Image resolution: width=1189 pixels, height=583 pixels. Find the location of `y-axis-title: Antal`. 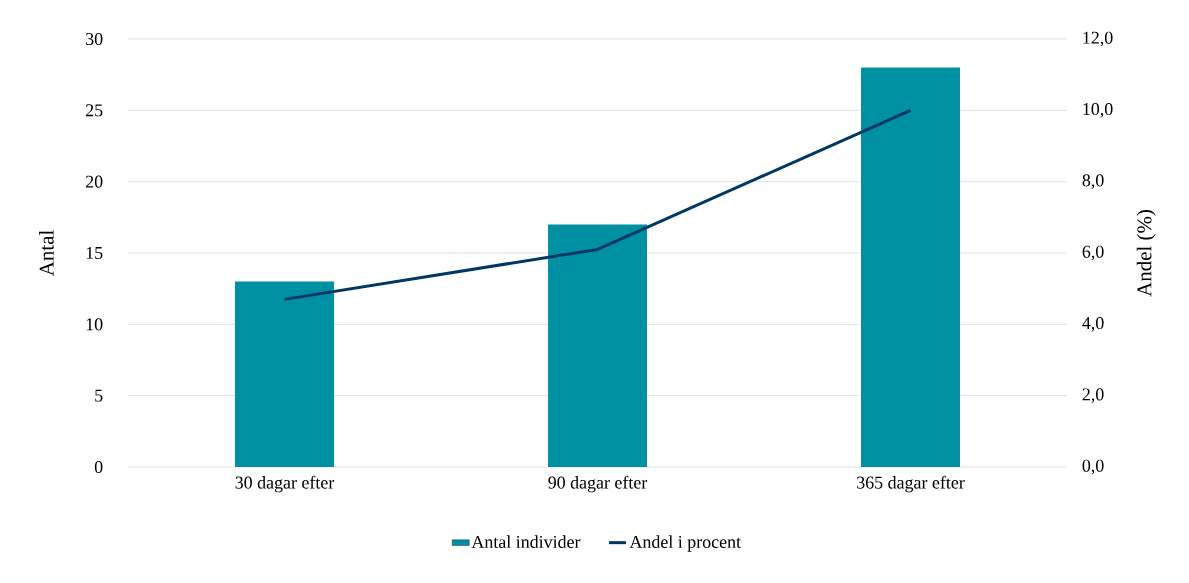

y-axis-title: Antal is located at coordinates (46, 253).